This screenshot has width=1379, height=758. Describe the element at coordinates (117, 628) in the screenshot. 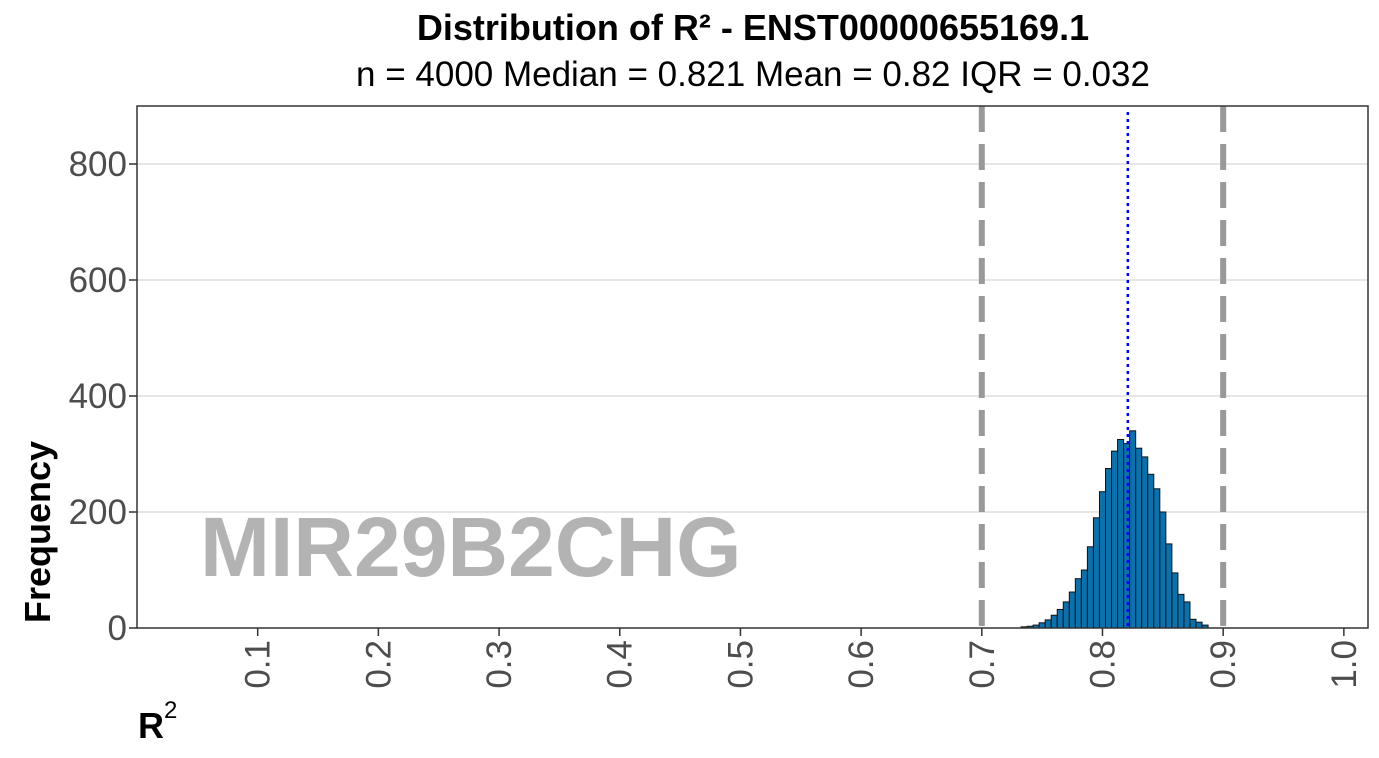

I see `y-tick-label: 0` at that location.